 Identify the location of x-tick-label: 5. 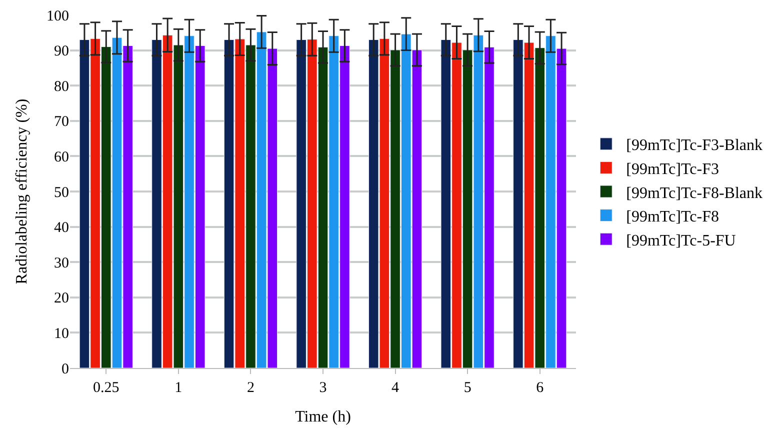
(468, 388).